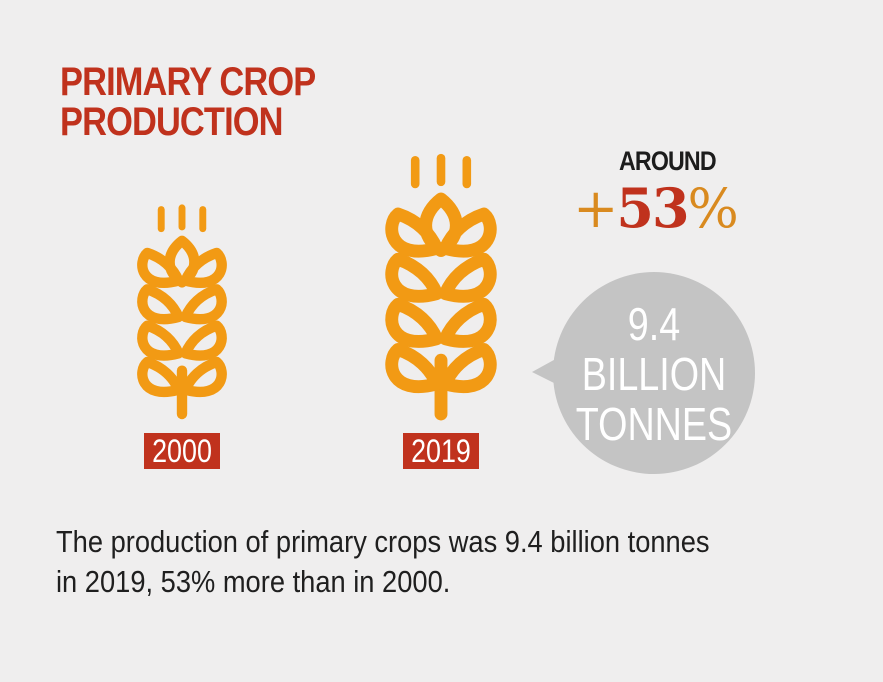  I want to click on tick-label: 2000, so click(182, 452).